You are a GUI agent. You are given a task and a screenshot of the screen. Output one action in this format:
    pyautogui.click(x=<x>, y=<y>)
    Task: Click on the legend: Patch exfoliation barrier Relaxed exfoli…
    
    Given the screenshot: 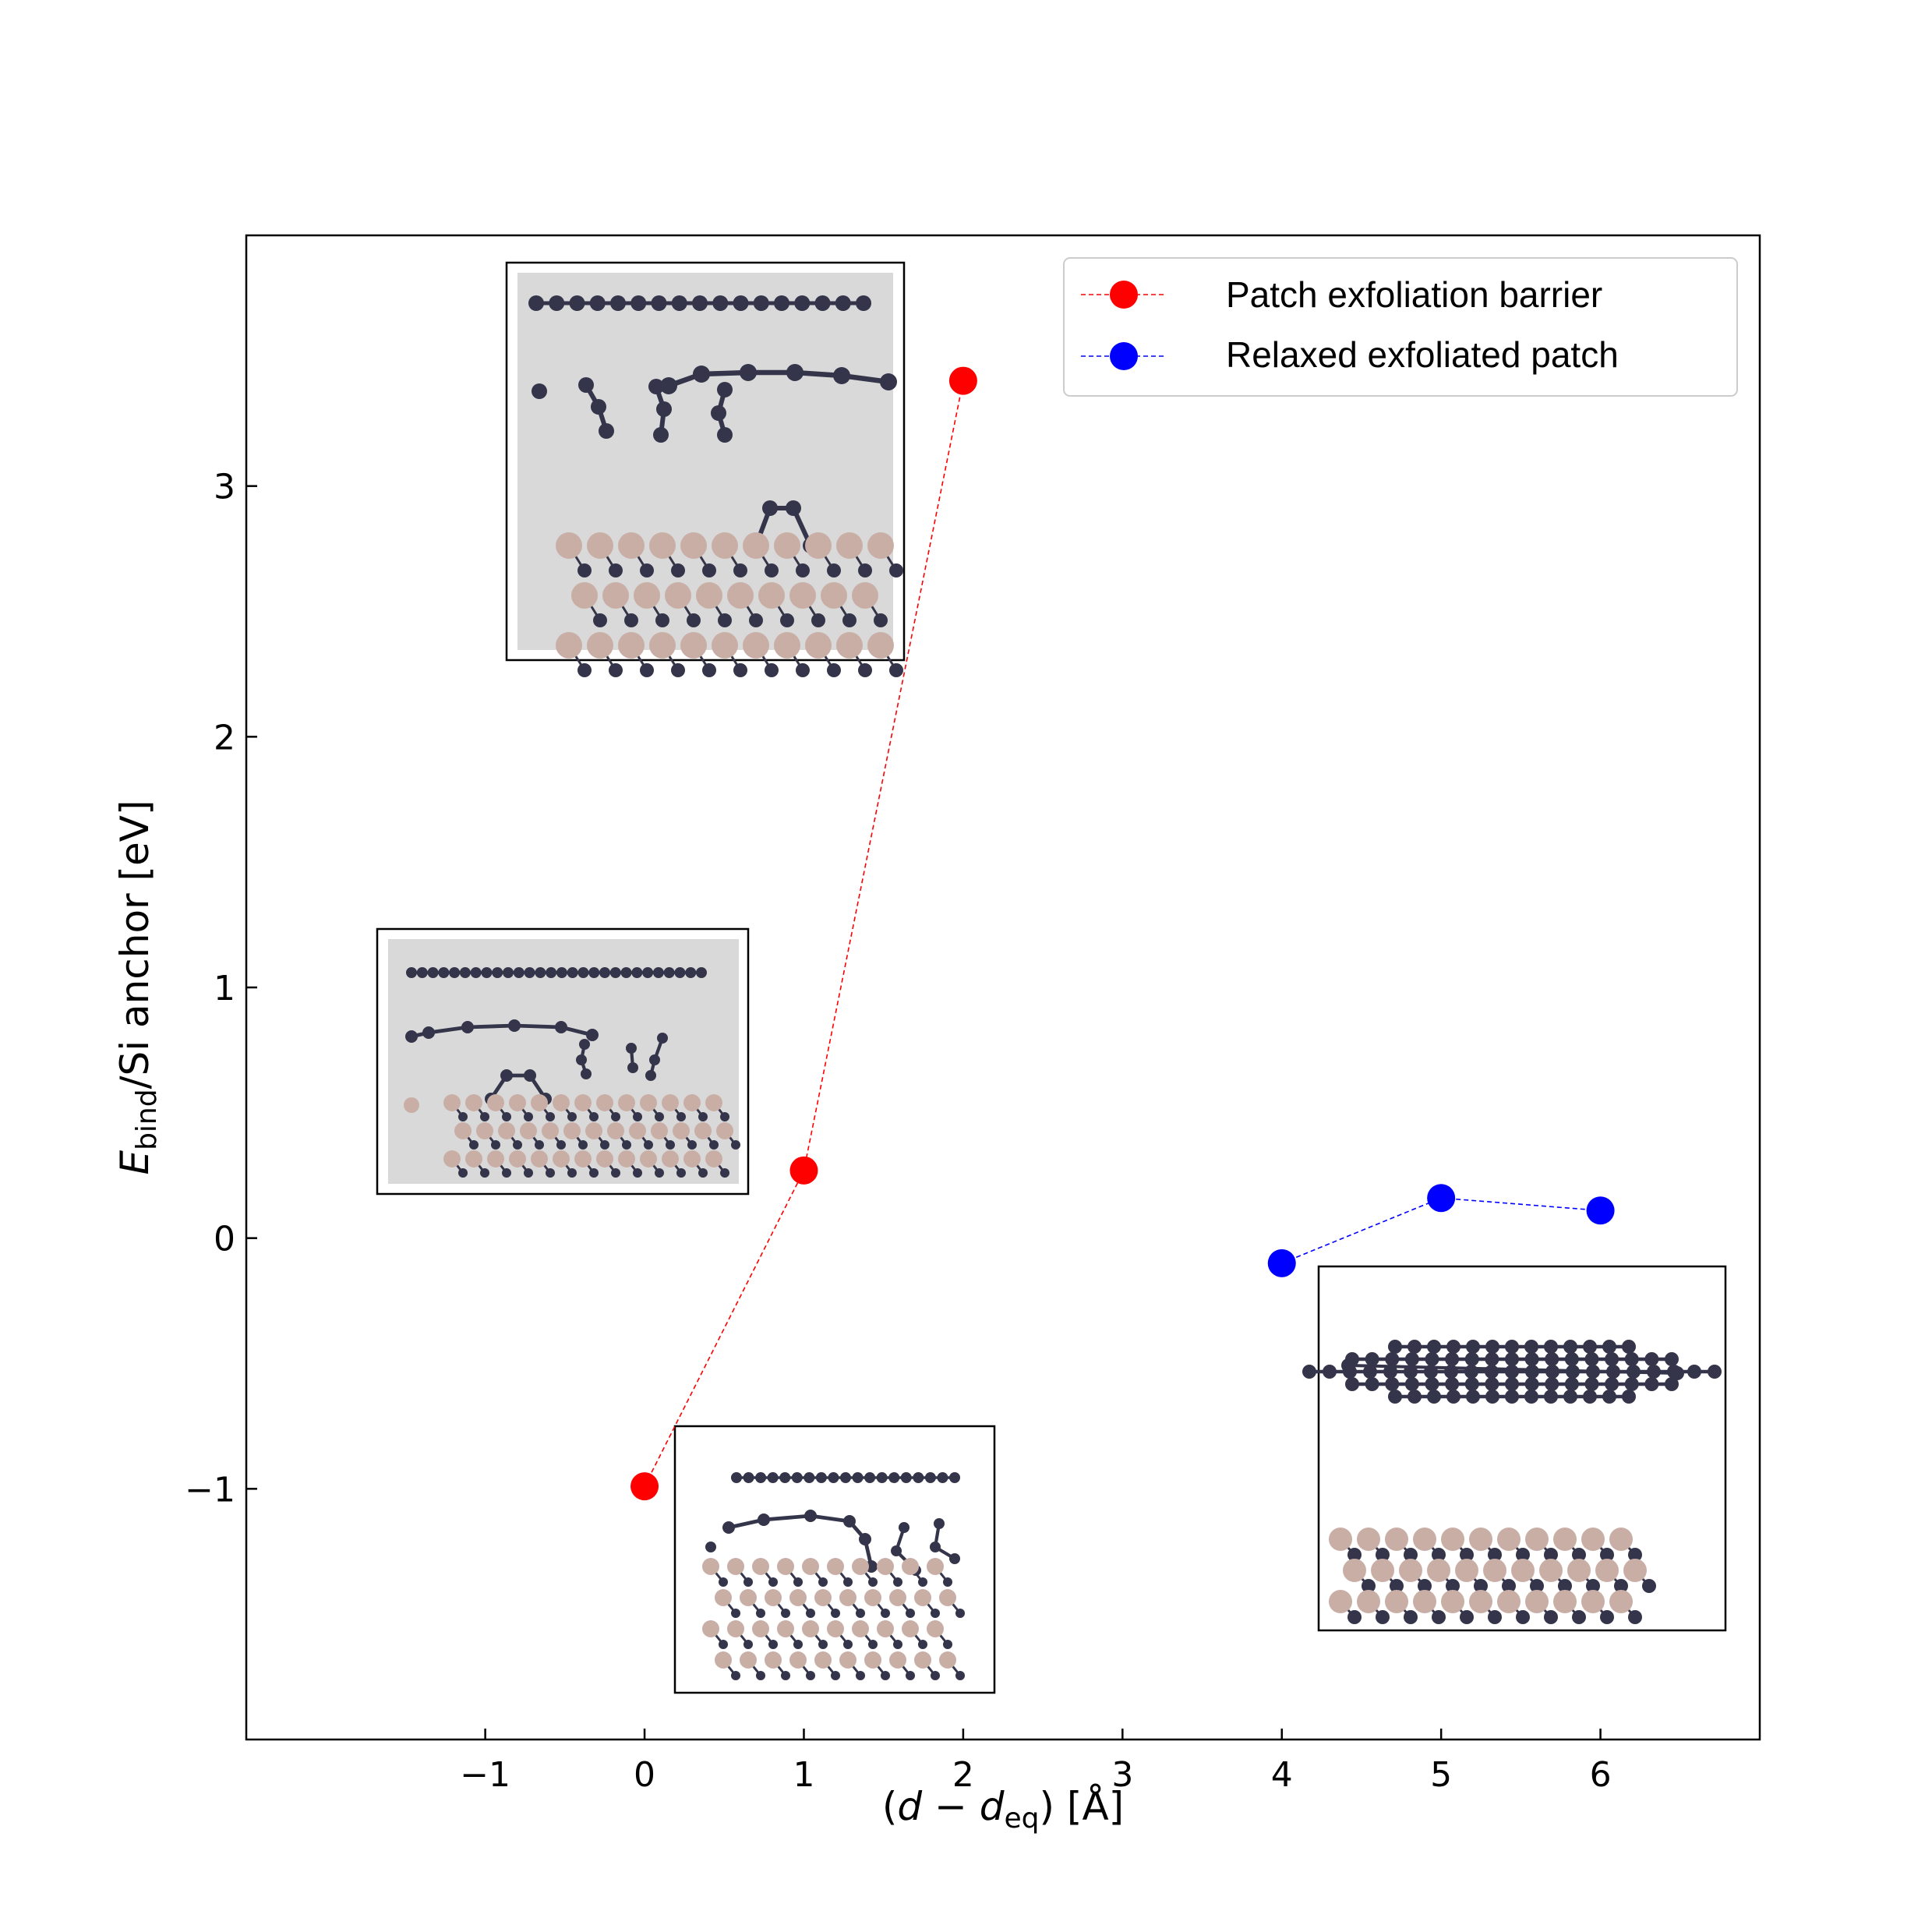 What is the action you would take?
    pyautogui.click(x=1401, y=327)
    